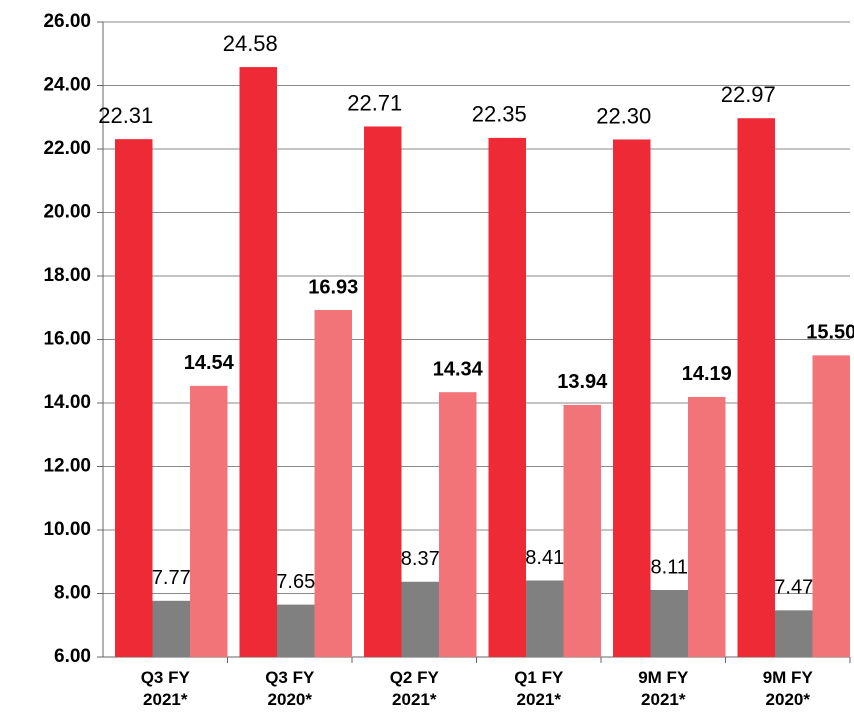 This screenshot has width=854, height=722. What do you see at coordinates (67, 212) in the screenshot?
I see `y-tick-label: 20.00` at bounding box center [67, 212].